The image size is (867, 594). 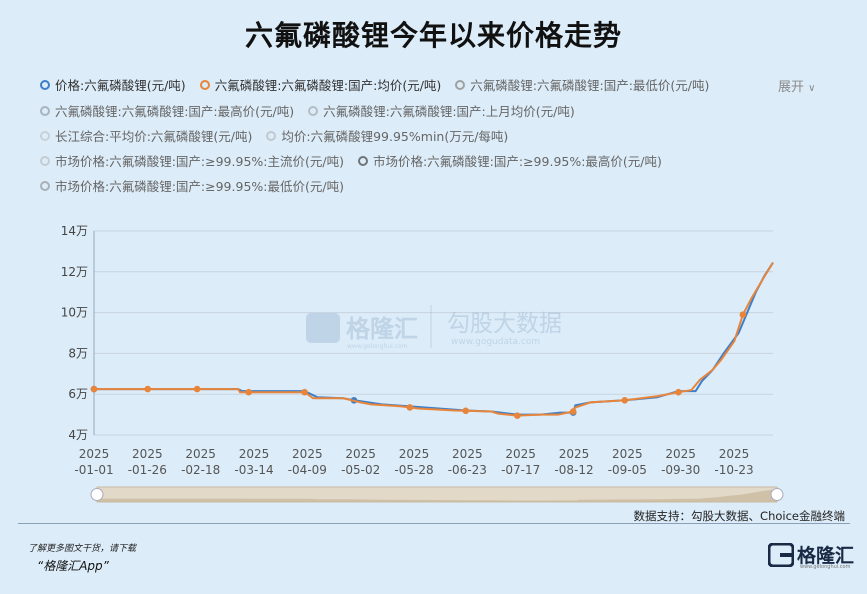 I want to click on legend-row: 市场价格:六氟磷酸锂:国产:≥99.95%:最低价(元/吨), so click(x=199, y=185).